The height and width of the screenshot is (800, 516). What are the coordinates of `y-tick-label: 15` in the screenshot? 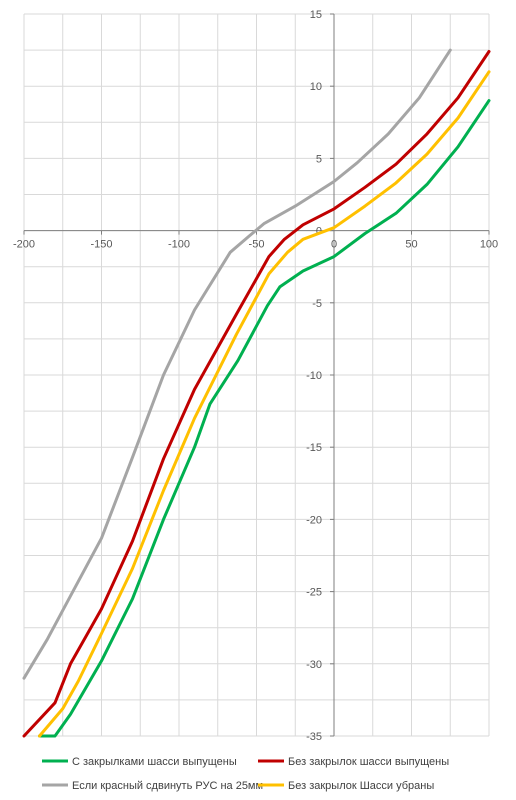 It's located at (316, 15).